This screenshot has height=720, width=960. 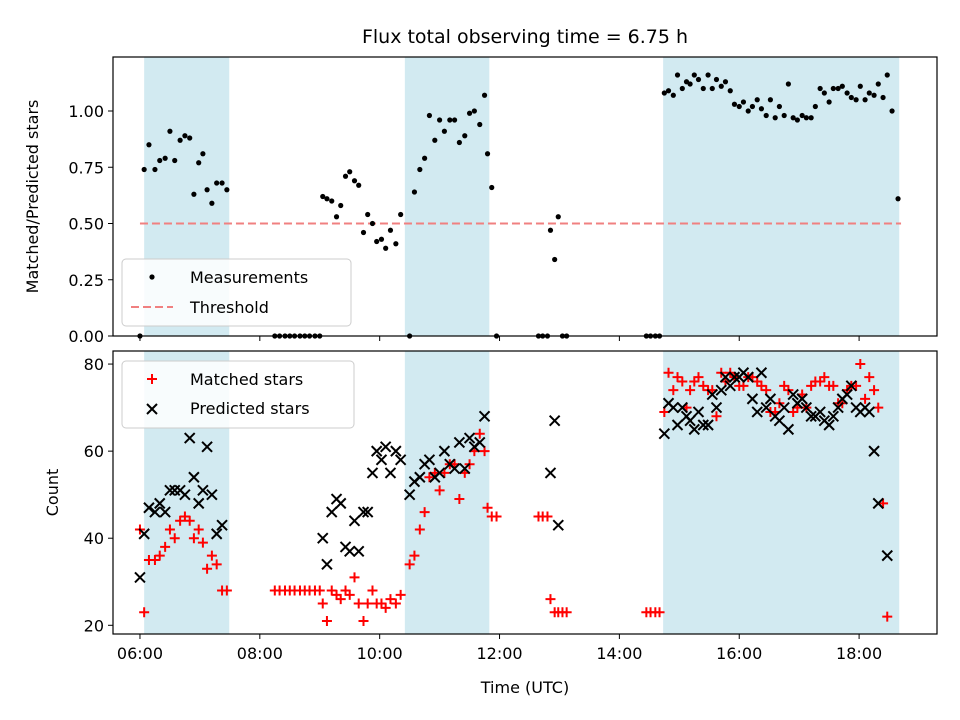 What do you see at coordinates (94, 451) in the screenshot?
I see `y-tick-label: 60` at bounding box center [94, 451].